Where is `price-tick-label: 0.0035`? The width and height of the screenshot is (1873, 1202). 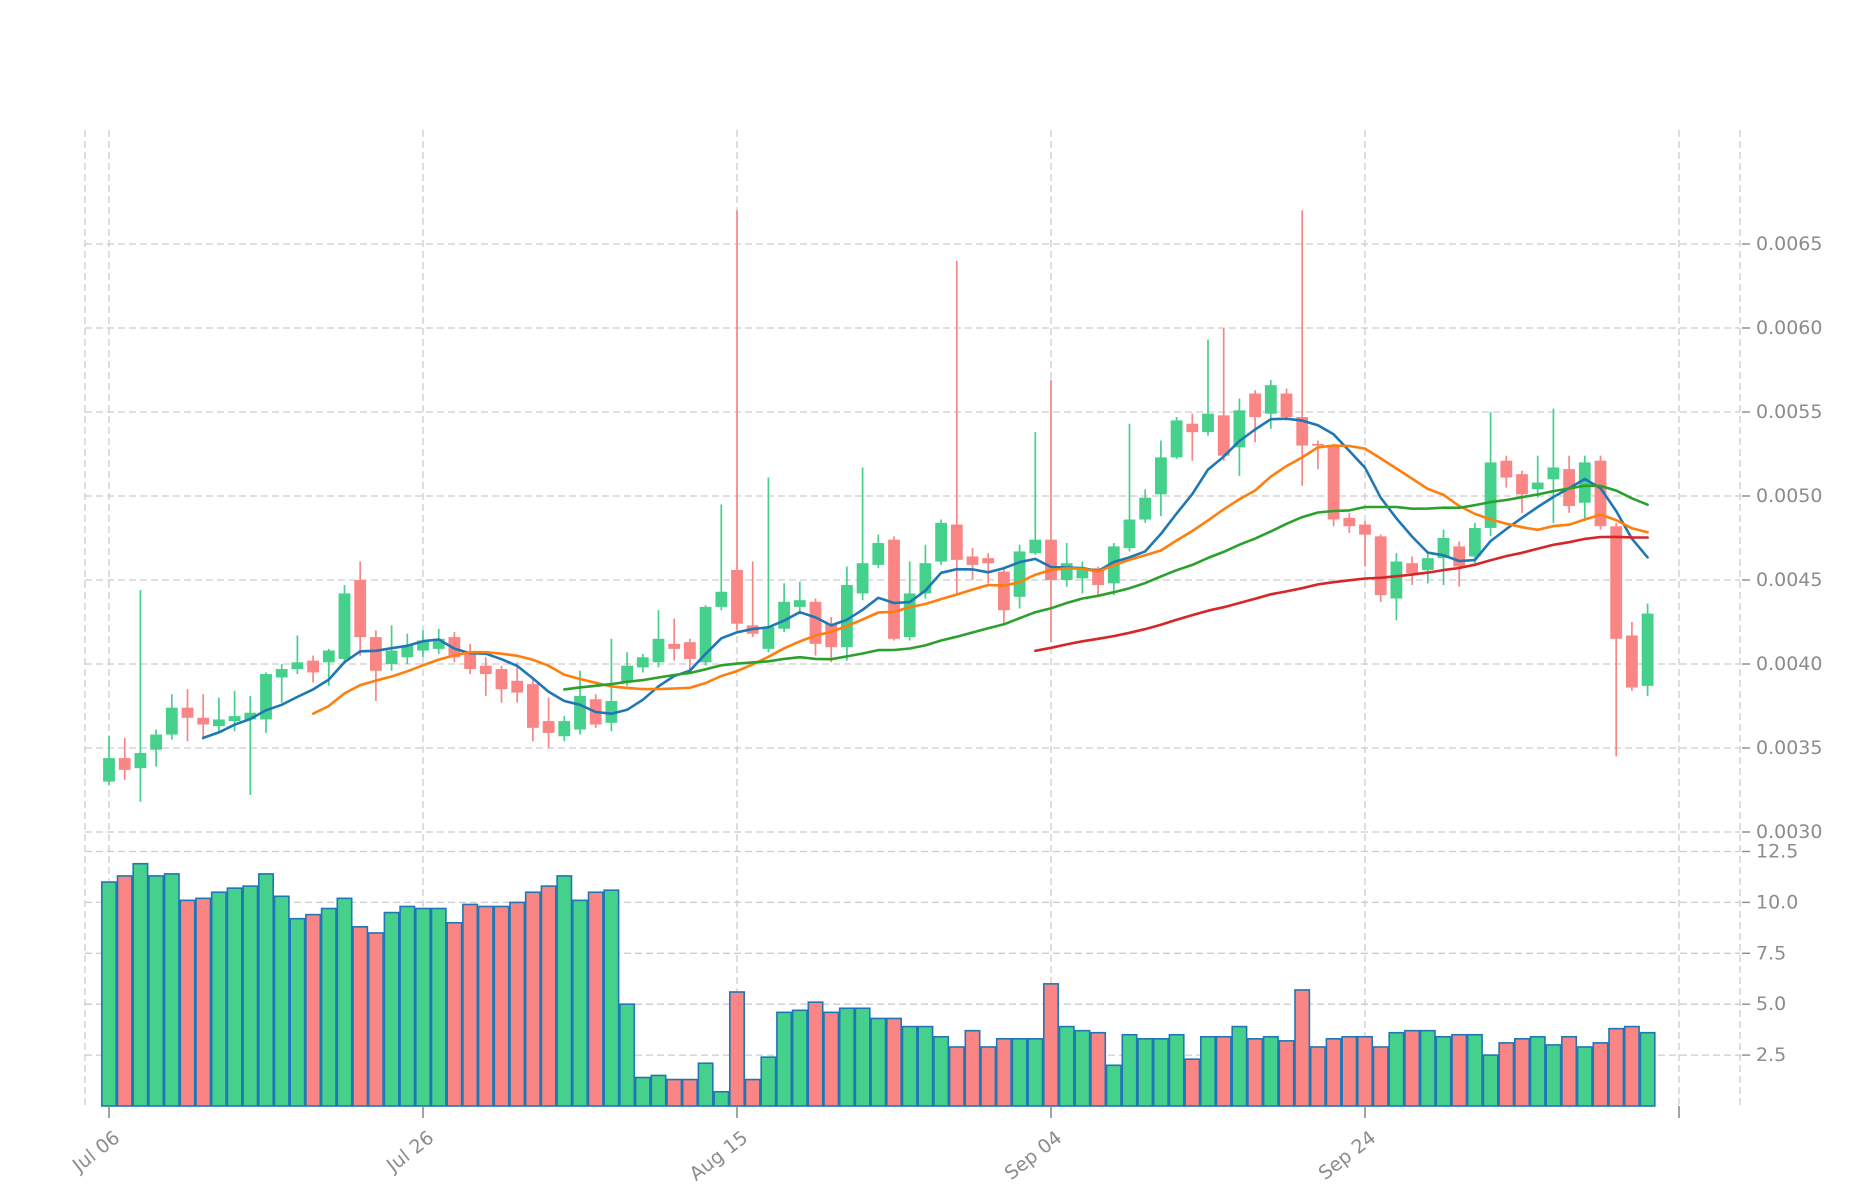
price-tick-label: 0.0035 is located at coordinates (1789, 748).